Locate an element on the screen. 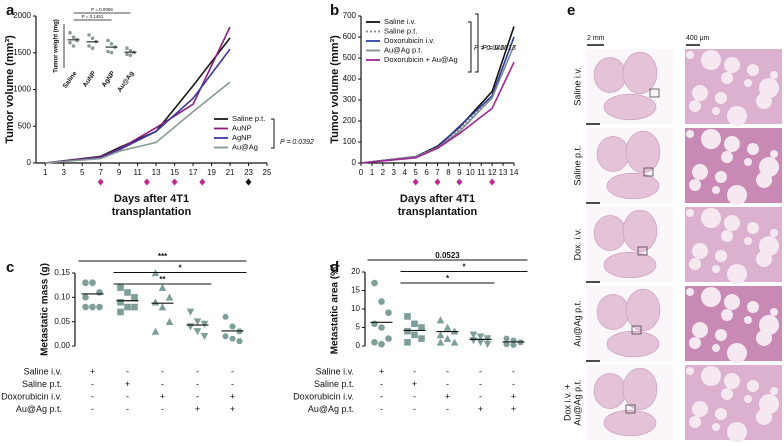 This screenshot has height=446, width=784. panel-label: b is located at coordinates (334, 10).